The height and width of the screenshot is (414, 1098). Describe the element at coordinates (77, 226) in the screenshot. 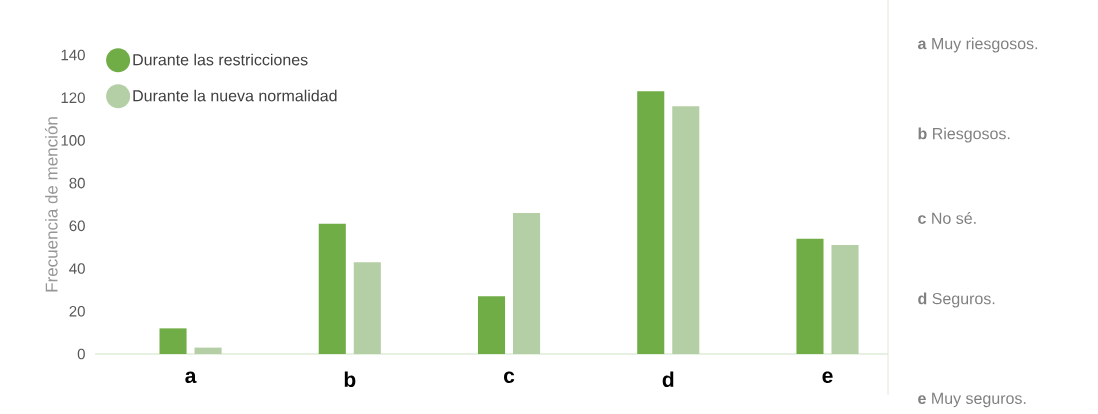

I see `y-tick-label: 60` at that location.